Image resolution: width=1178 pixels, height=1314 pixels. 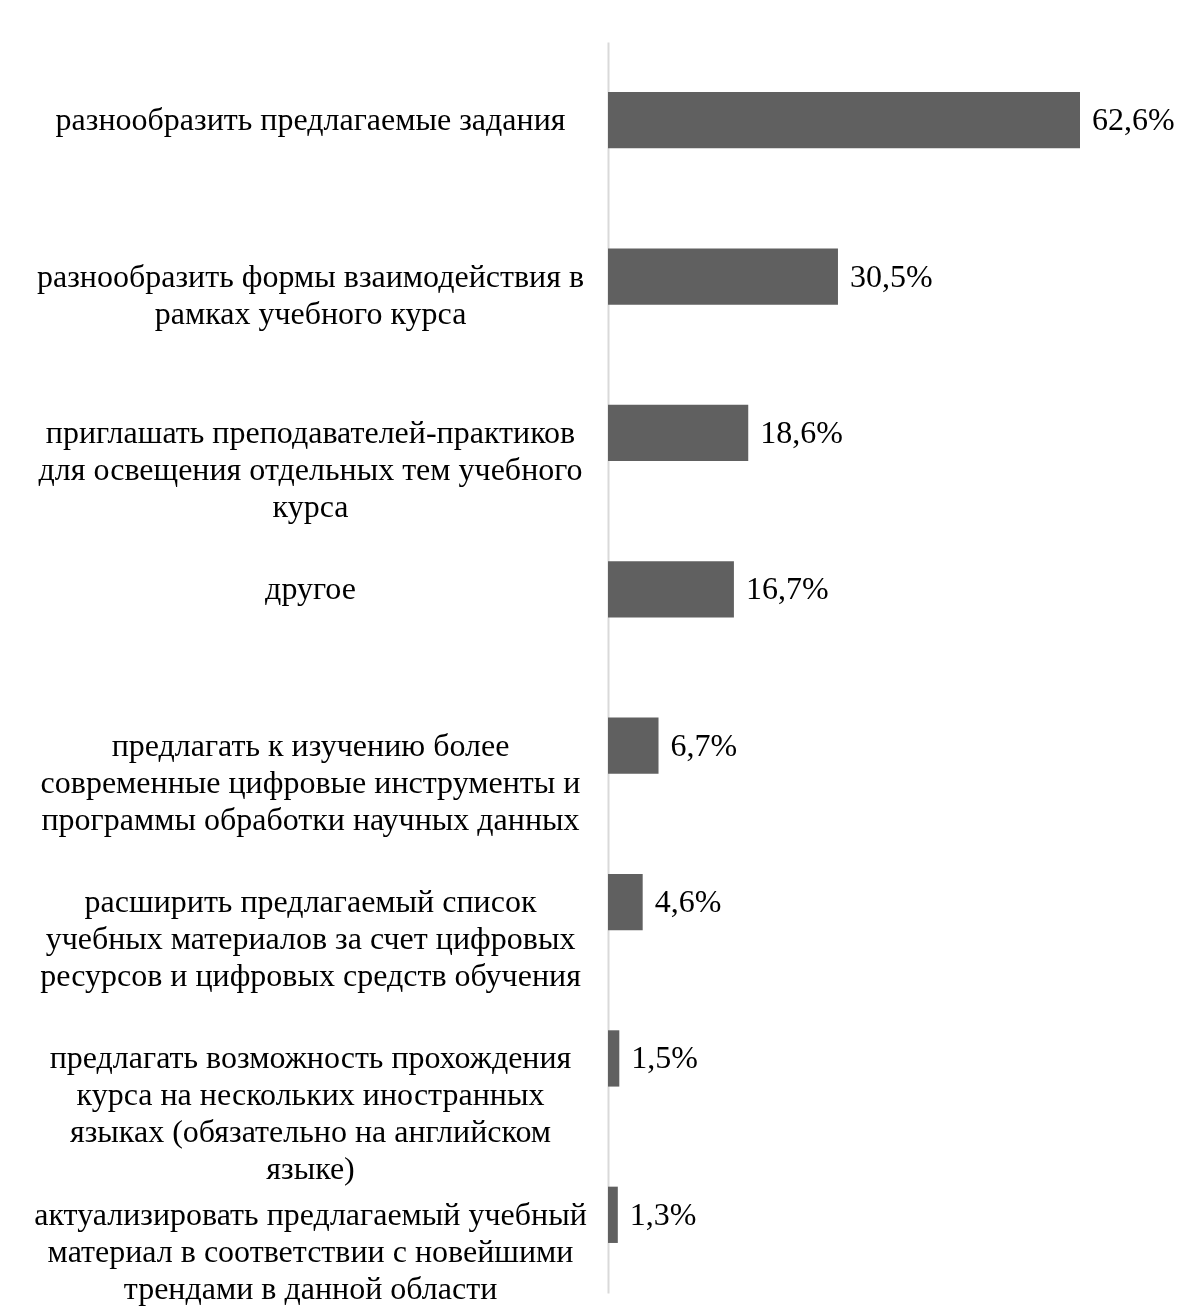 What do you see at coordinates (310, 588) in the screenshot?
I see `y-tick-label: другое` at bounding box center [310, 588].